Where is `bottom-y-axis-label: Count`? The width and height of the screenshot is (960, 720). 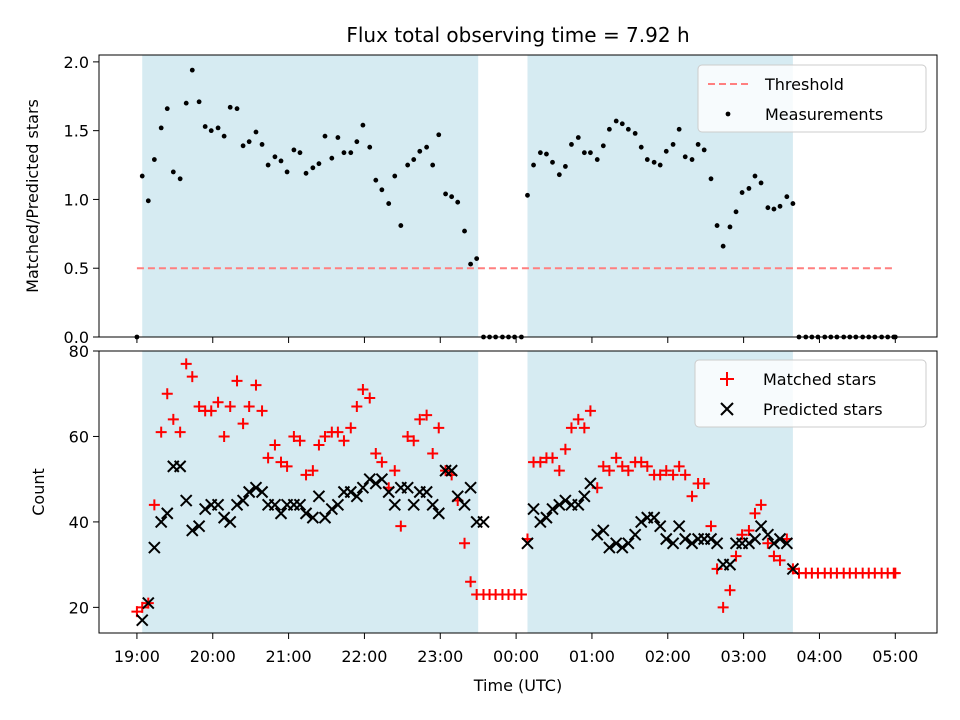
bottom-y-axis-label: Count is located at coordinates (38, 492).